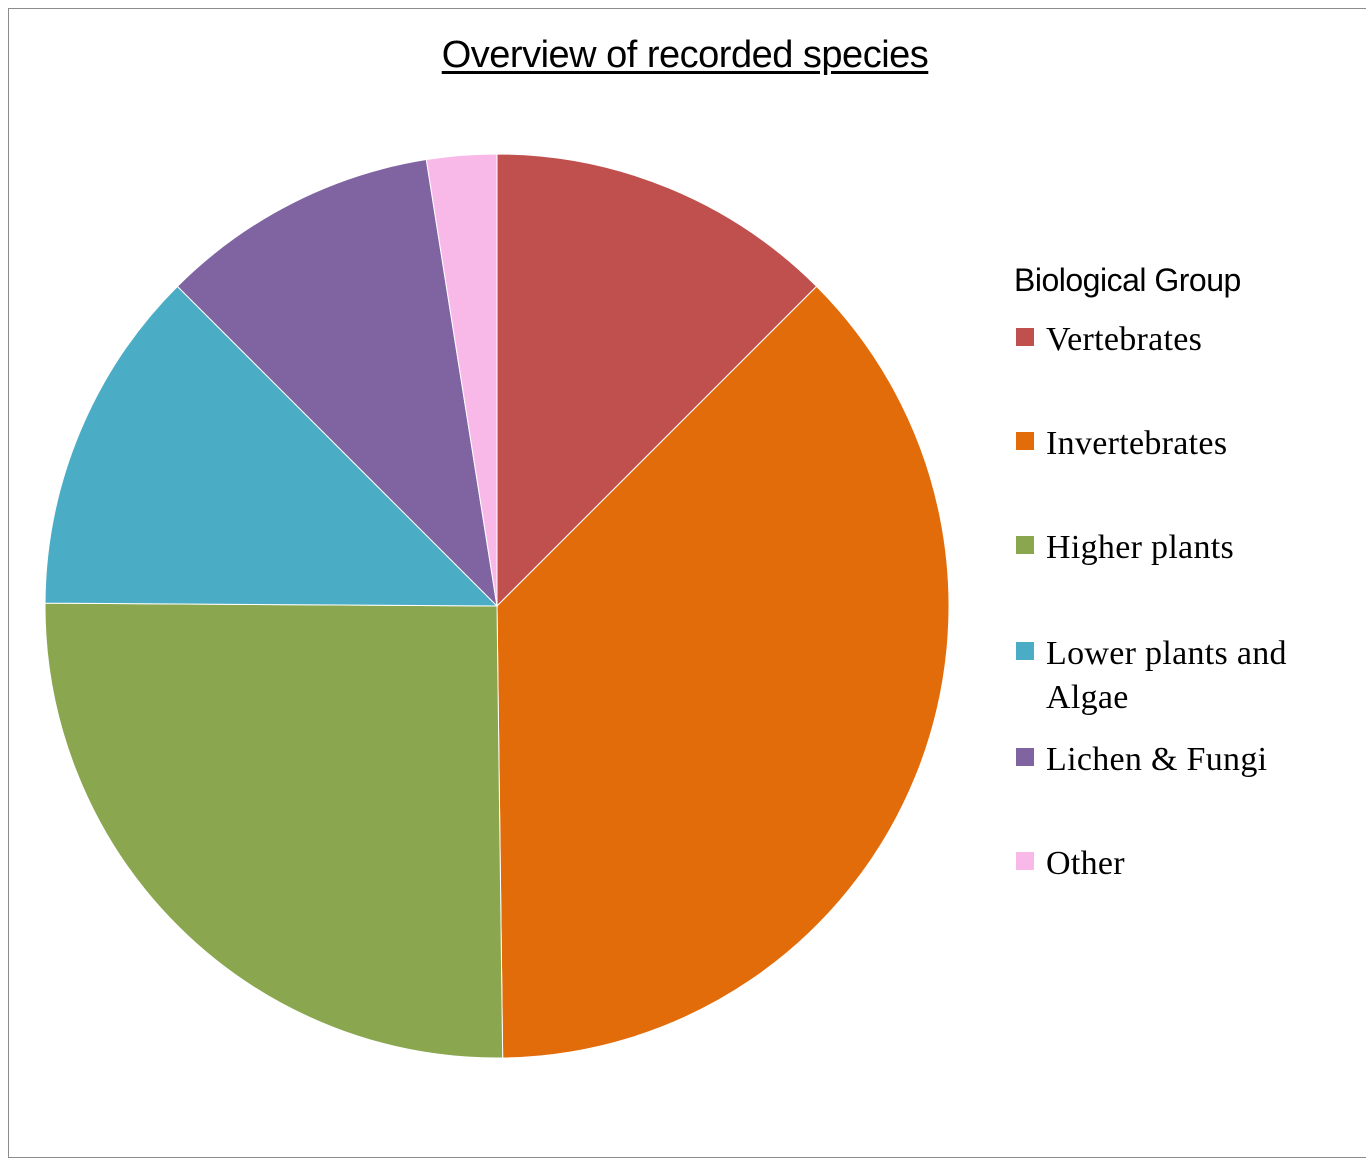  What do you see at coordinates (1140, 547) in the screenshot?
I see `legend-label: Higher plants` at bounding box center [1140, 547].